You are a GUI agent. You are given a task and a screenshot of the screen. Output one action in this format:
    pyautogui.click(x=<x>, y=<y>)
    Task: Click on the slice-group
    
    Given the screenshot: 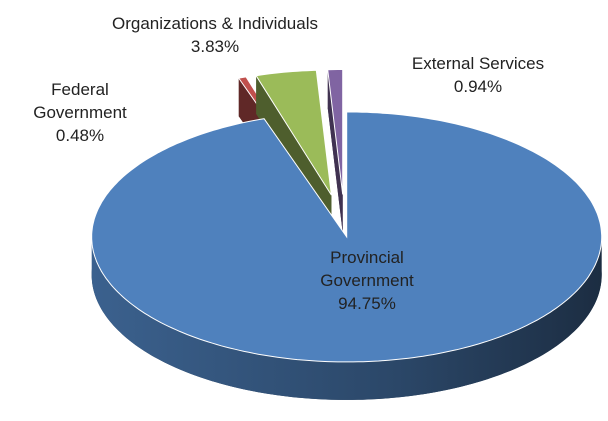 What is the action you would take?
    pyautogui.click(x=335, y=151)
    